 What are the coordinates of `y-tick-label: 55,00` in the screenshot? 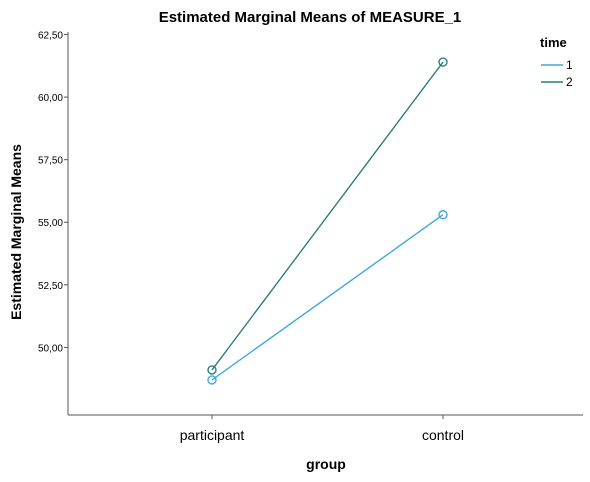 It's located at (50, 223).